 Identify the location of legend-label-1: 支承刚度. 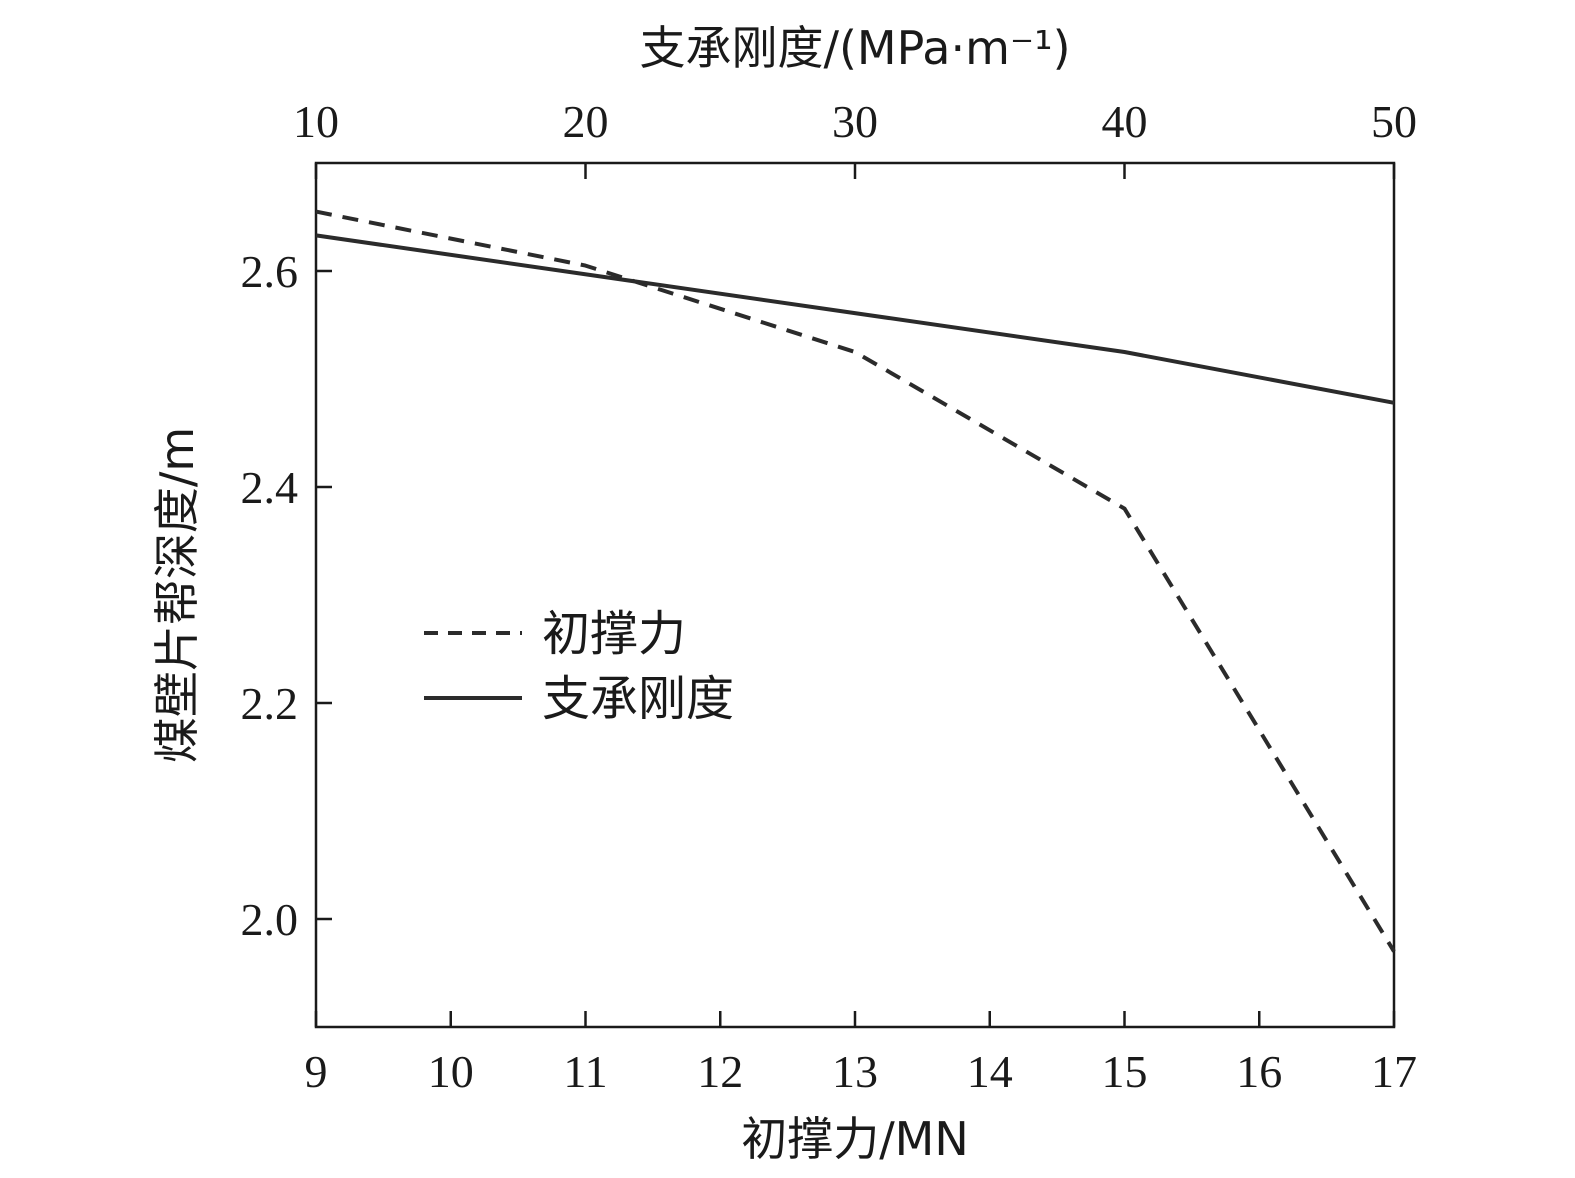
(638, 699).